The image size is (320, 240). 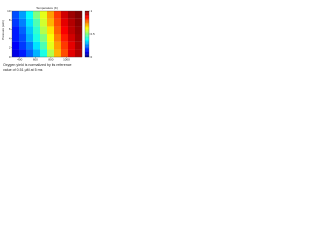 What do you see at coordinates (10, 38) in the screenshot?
I see `y-tick-label: 4` at bounding box center [10, 38].